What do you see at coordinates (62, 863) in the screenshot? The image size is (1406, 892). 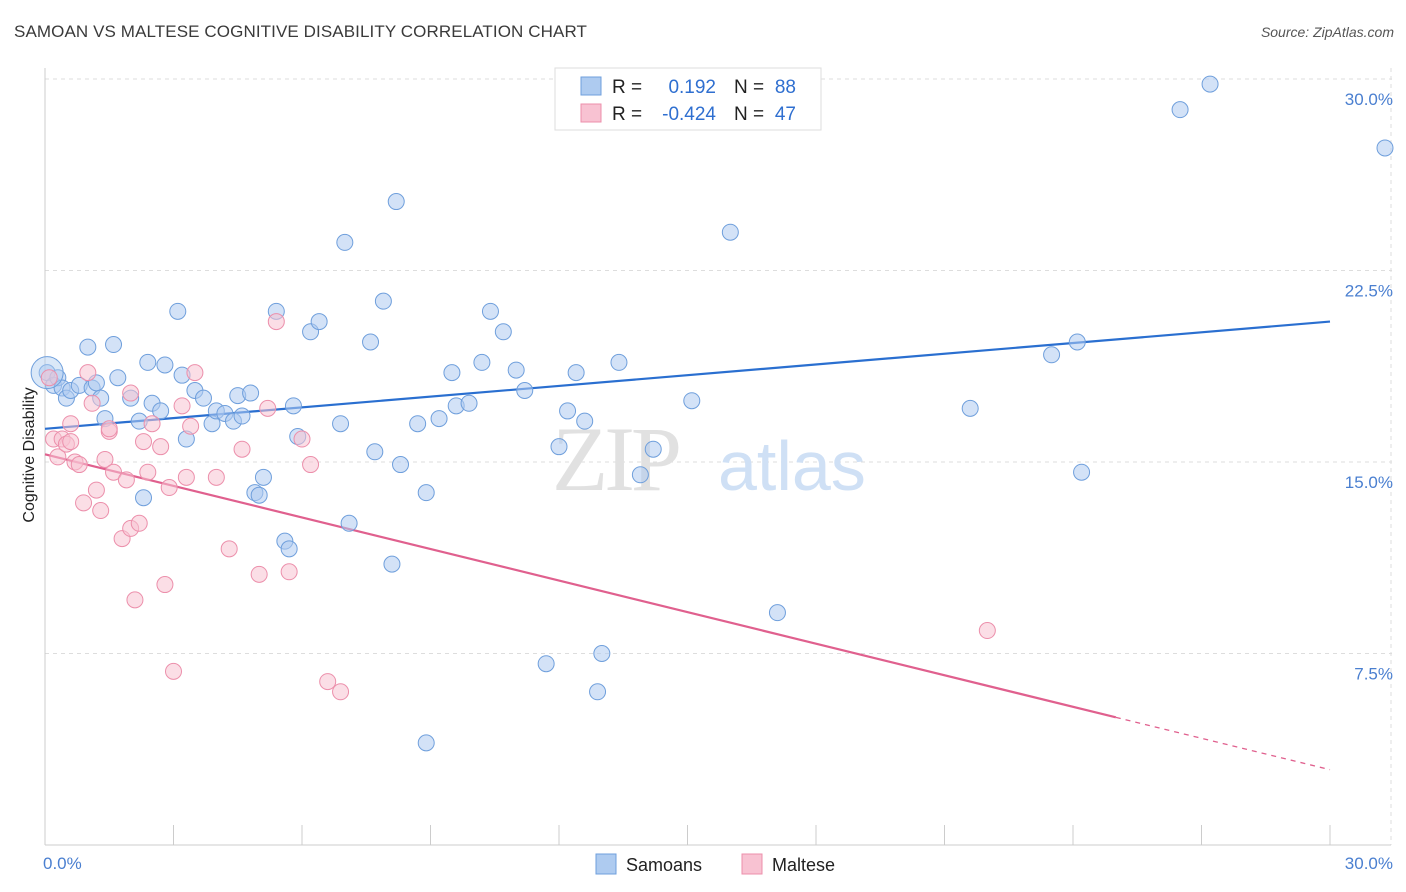 I see `x-tick-label: 0.0%` at bounding box center [62, 863].